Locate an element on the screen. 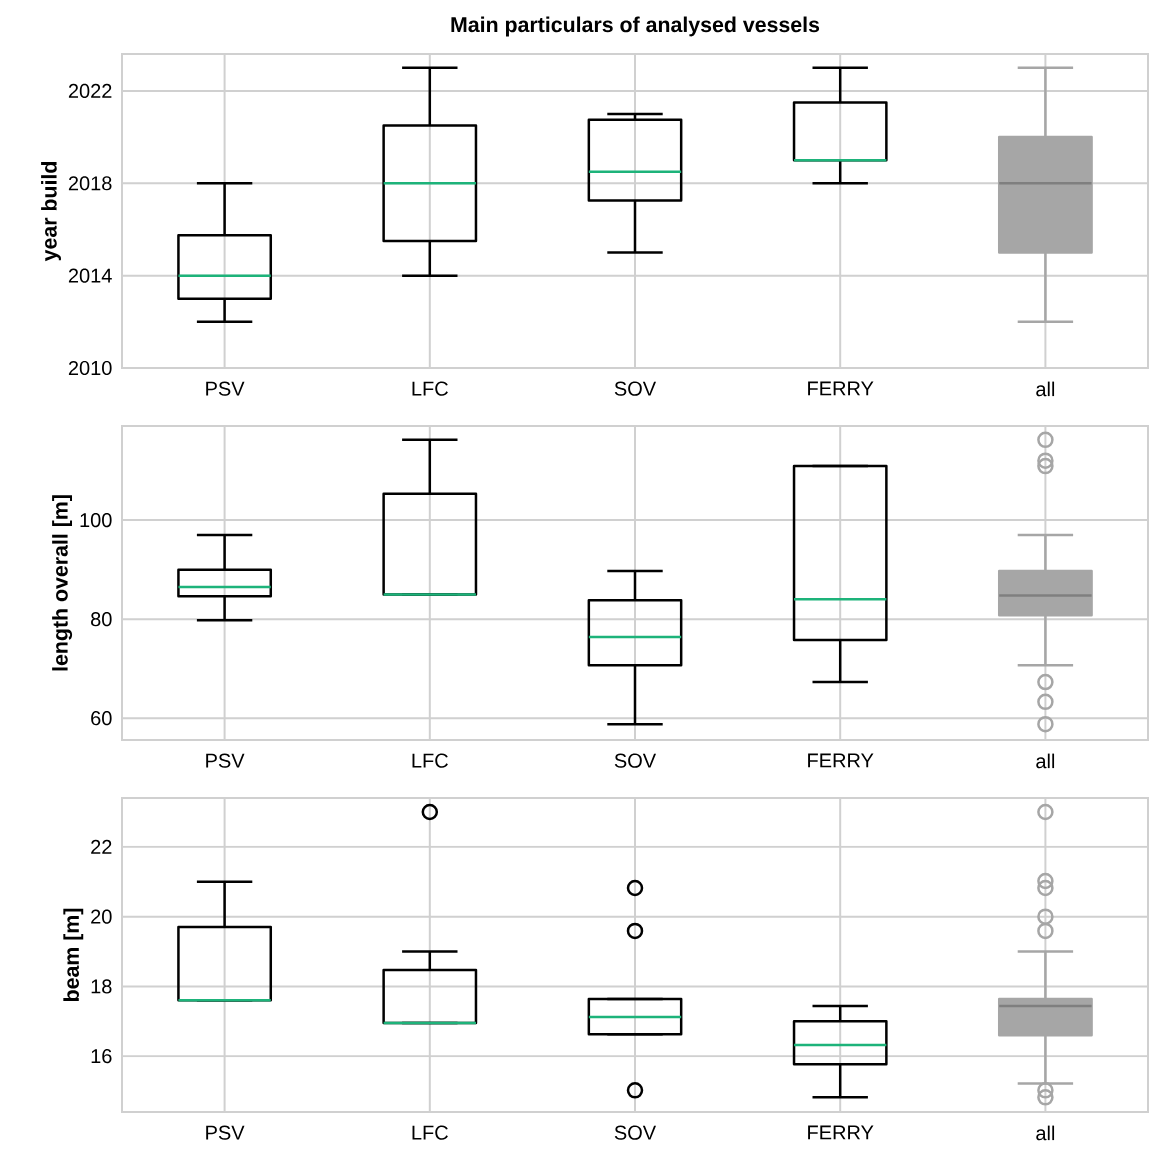  y-tick-label: 2014 is located at coordinates (90, 275).